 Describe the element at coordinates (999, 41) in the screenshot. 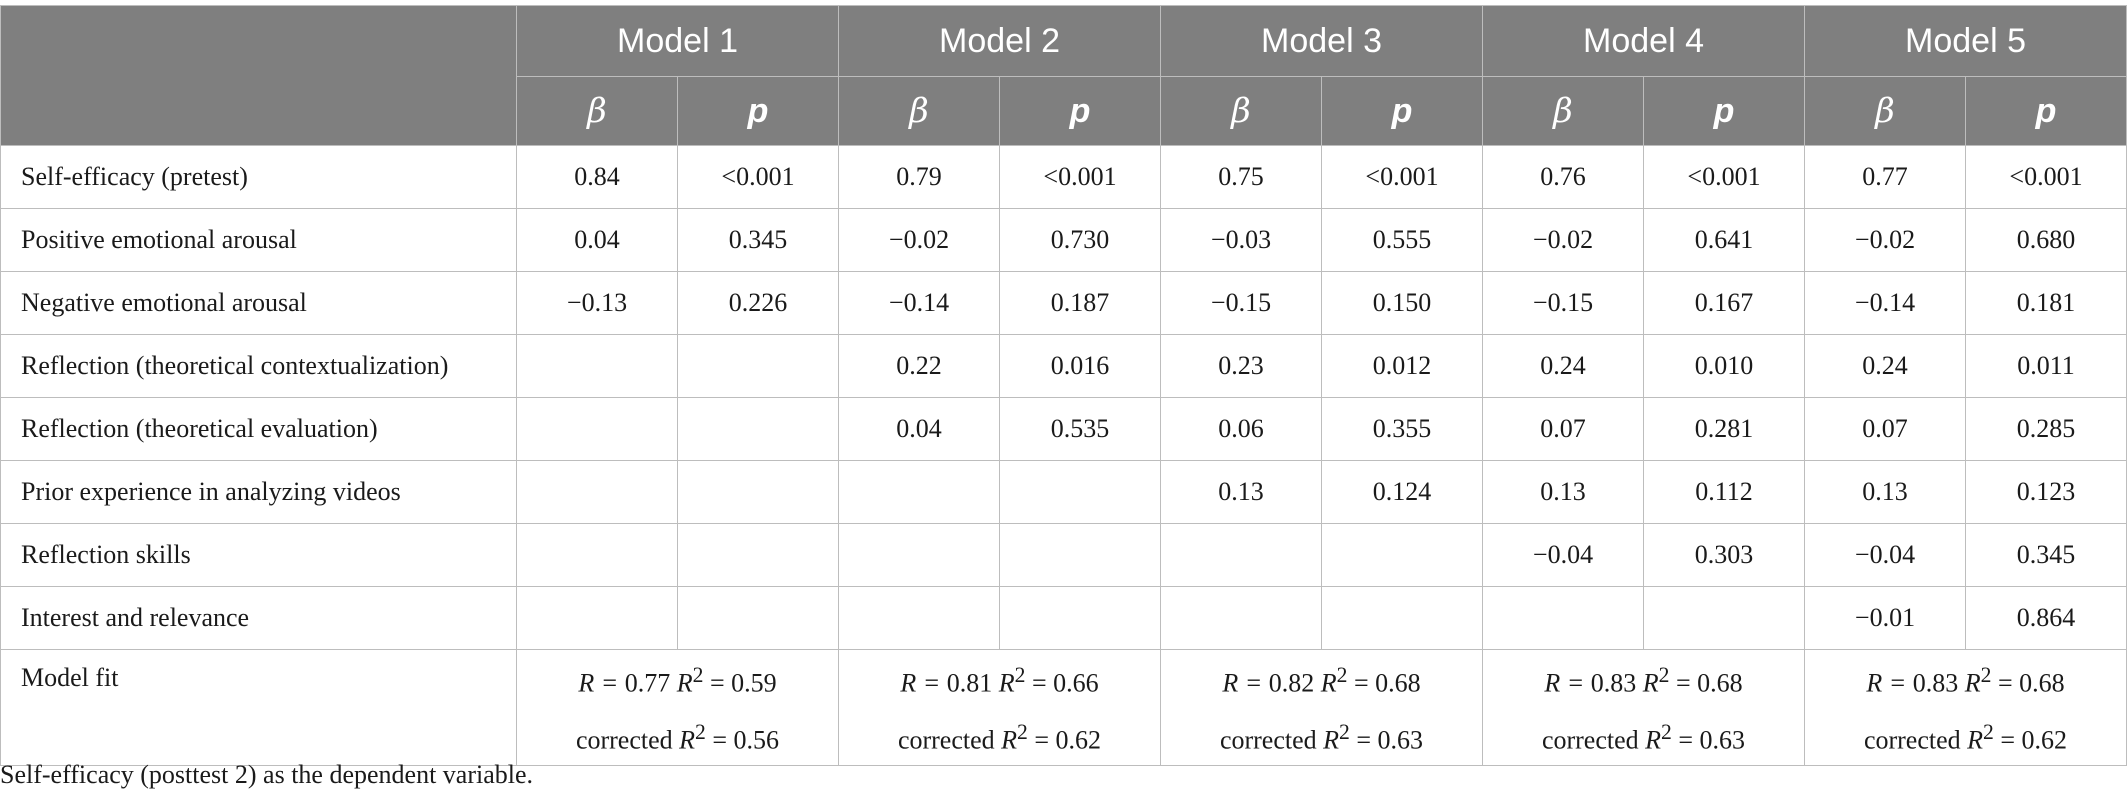

I see `model-header: Model 2` at that location.